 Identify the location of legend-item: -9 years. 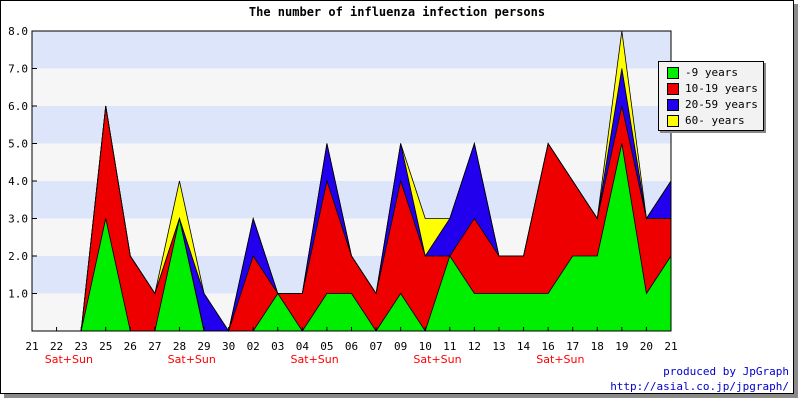
(702, 73).